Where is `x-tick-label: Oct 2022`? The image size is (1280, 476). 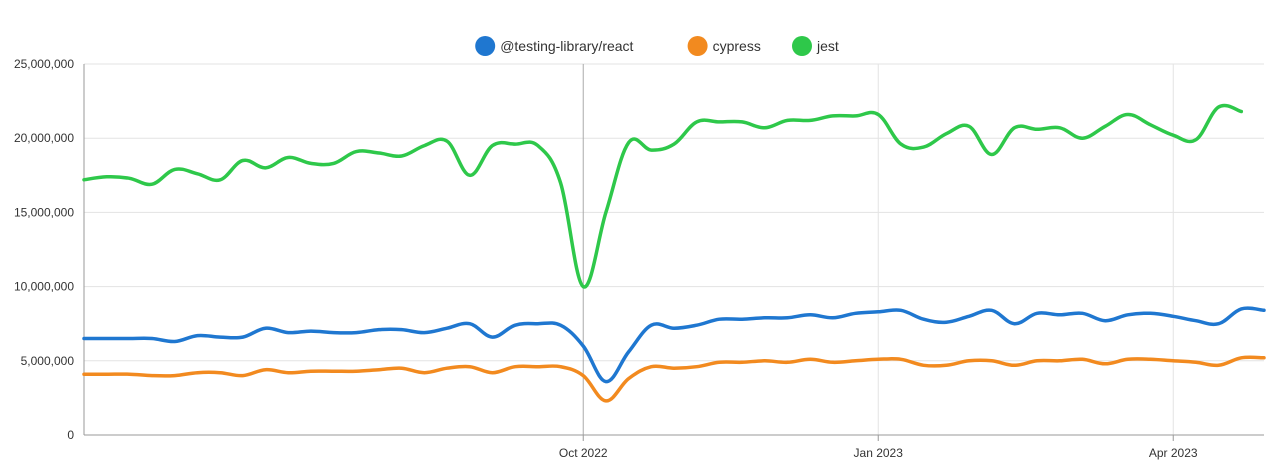 x-tick-label: Oct 2022 is located at coordinates (583, 453).